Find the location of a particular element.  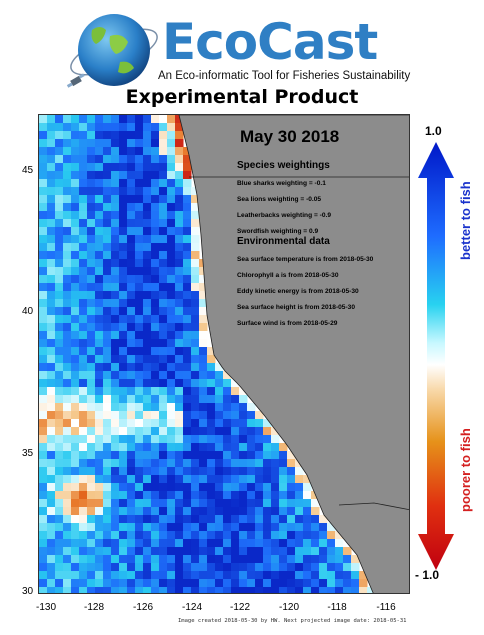

lon-tick: -128 is located at coordinates (94, 607).